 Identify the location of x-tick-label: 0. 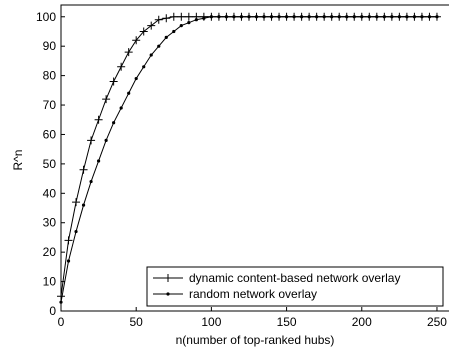
(61, 322).